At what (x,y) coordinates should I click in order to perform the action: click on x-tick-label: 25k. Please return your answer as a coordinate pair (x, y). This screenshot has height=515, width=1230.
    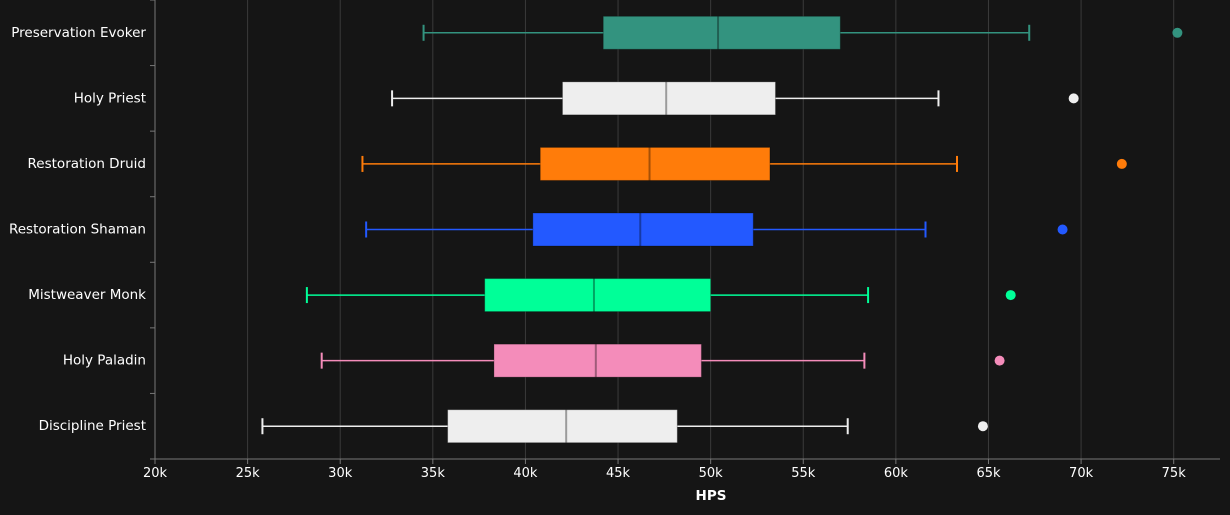
    Looking at the image, I should click on (248, 473).